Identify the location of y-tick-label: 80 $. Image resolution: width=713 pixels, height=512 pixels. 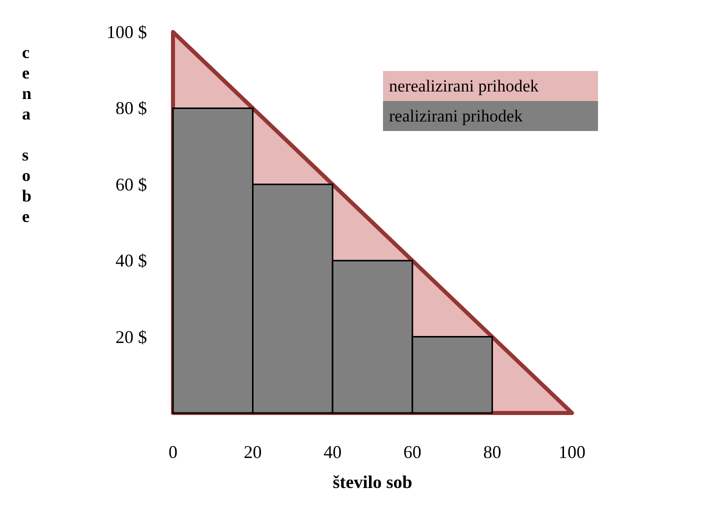
(131, 108).